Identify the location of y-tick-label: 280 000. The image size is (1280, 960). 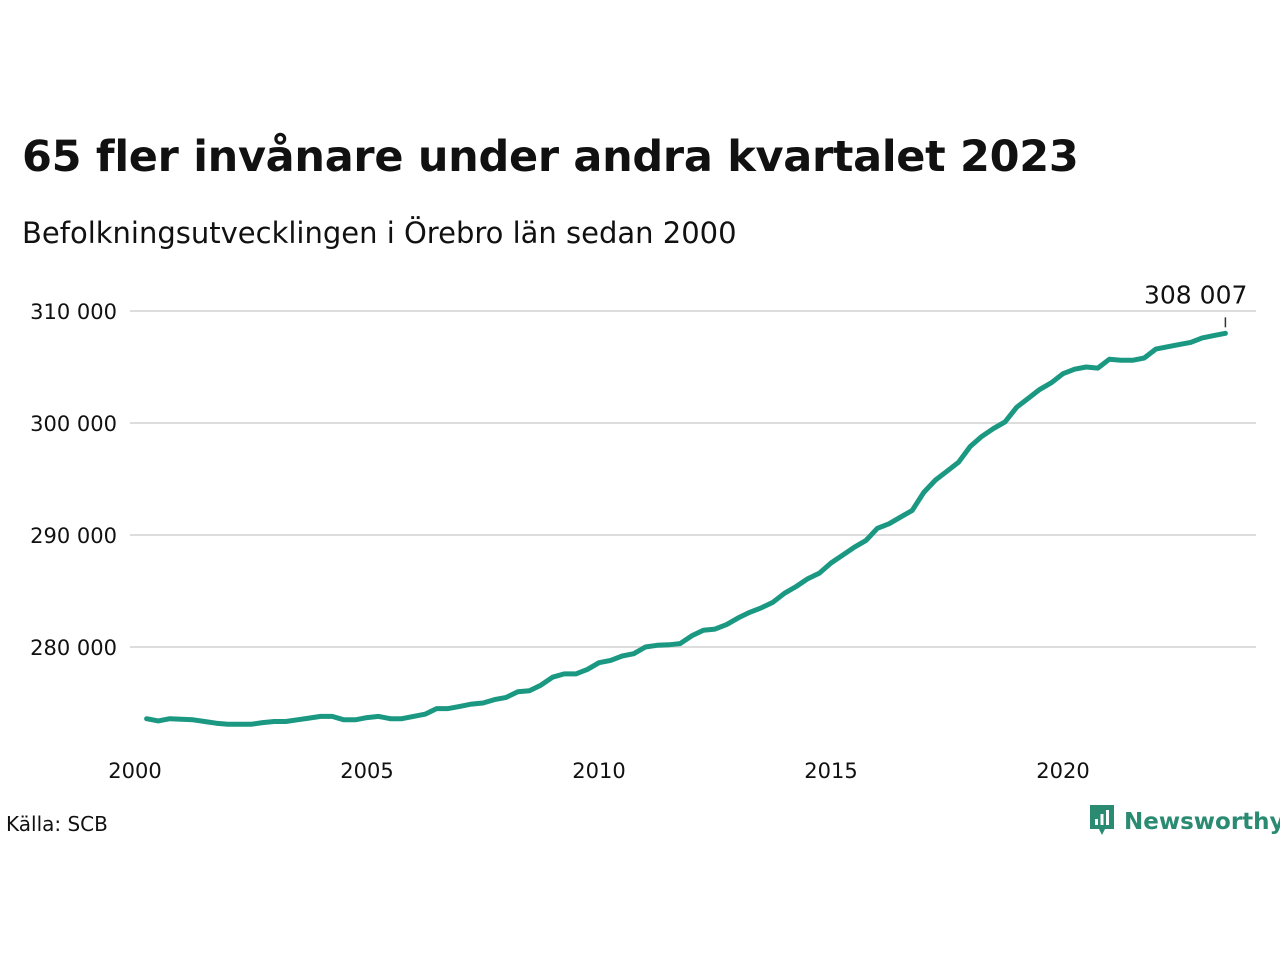
(73, 648).